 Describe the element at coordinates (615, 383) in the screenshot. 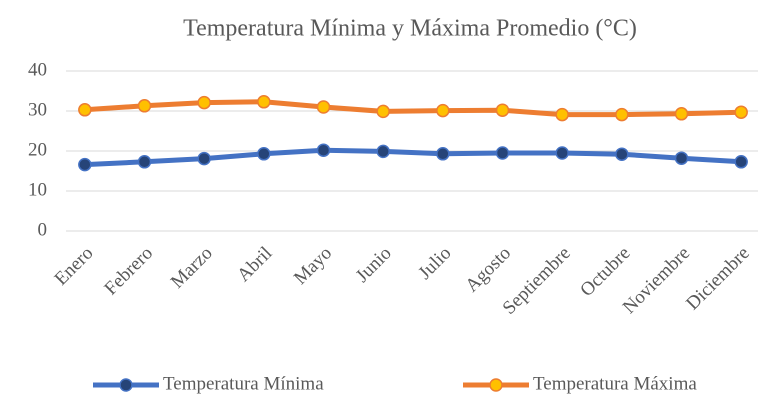

I see `legend-label: Temperatura Máxima` at that location.